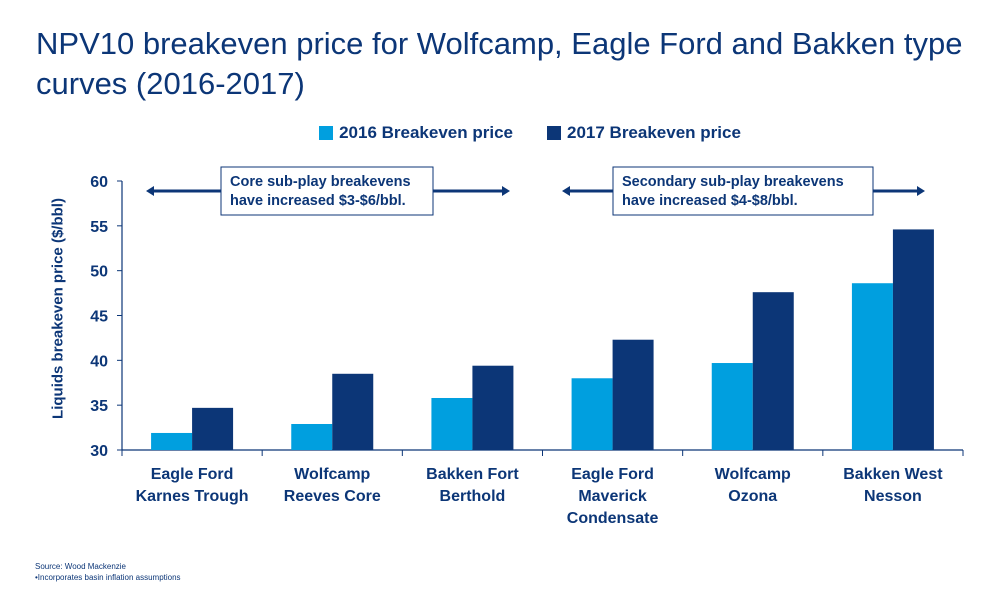 The width and height of the screenshot is (1000, 600). What do you see at coordinates (733, 182) in the screenshot?
I see `annotation-text: Secondary sub-play breakevens` at bounding box center [733, 182].